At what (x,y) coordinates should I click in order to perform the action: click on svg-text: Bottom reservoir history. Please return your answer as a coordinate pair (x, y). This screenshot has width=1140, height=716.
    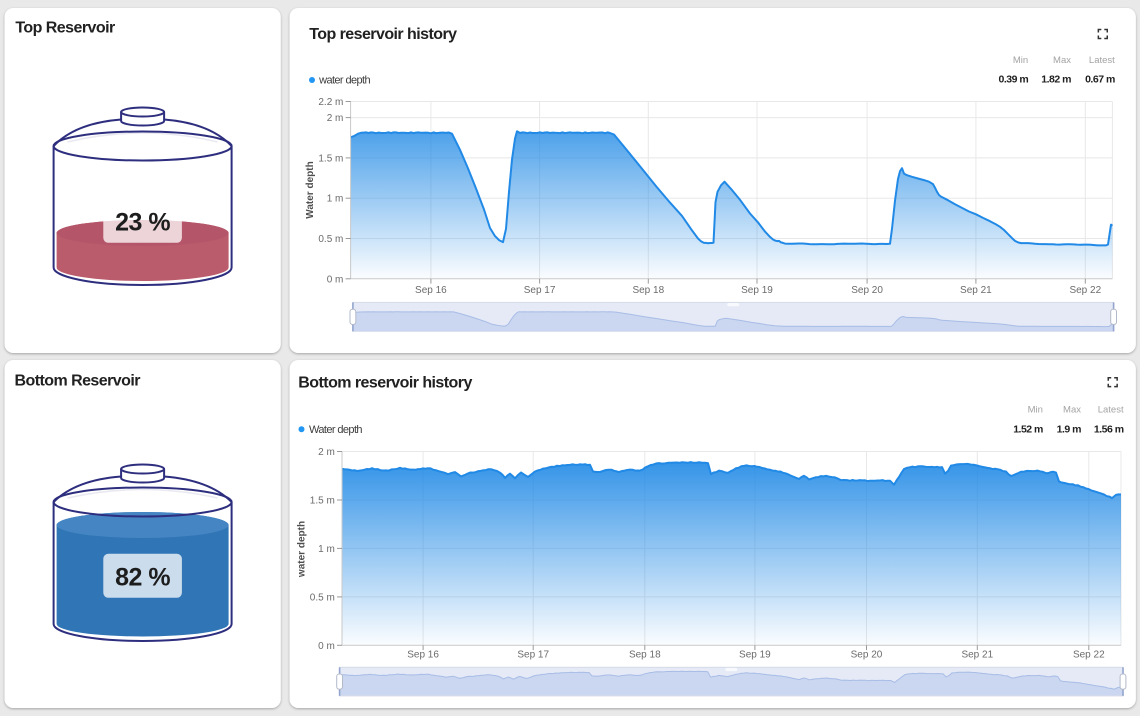
    Looking at the image, I should click on (385, 383).